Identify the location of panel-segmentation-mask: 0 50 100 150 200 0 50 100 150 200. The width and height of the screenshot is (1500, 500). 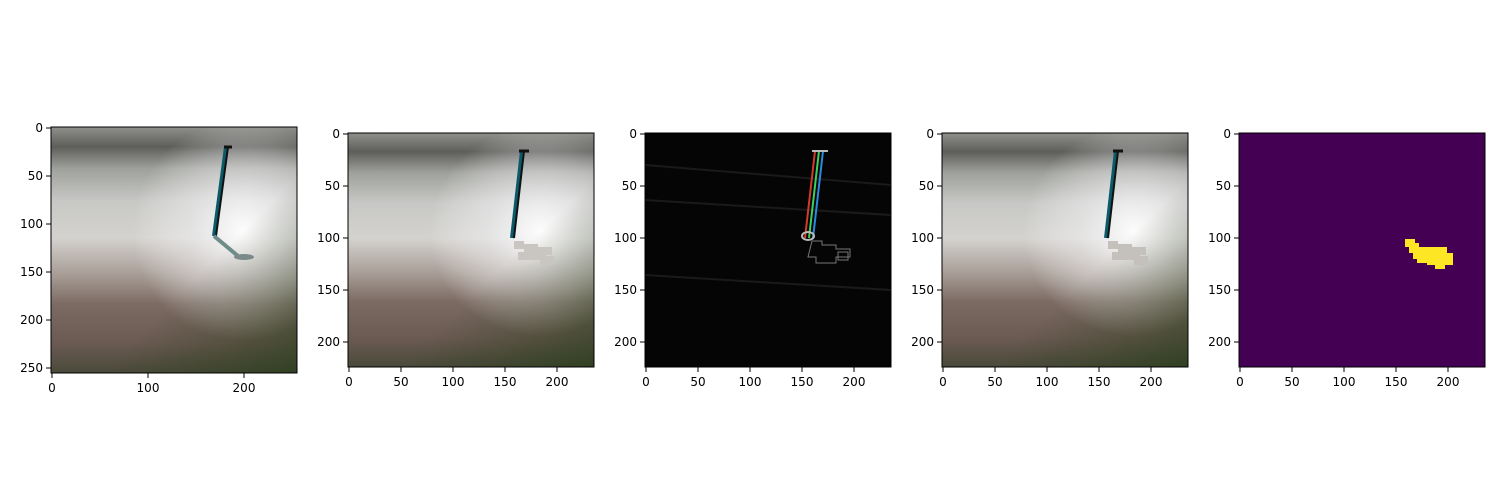
(1347, 258).